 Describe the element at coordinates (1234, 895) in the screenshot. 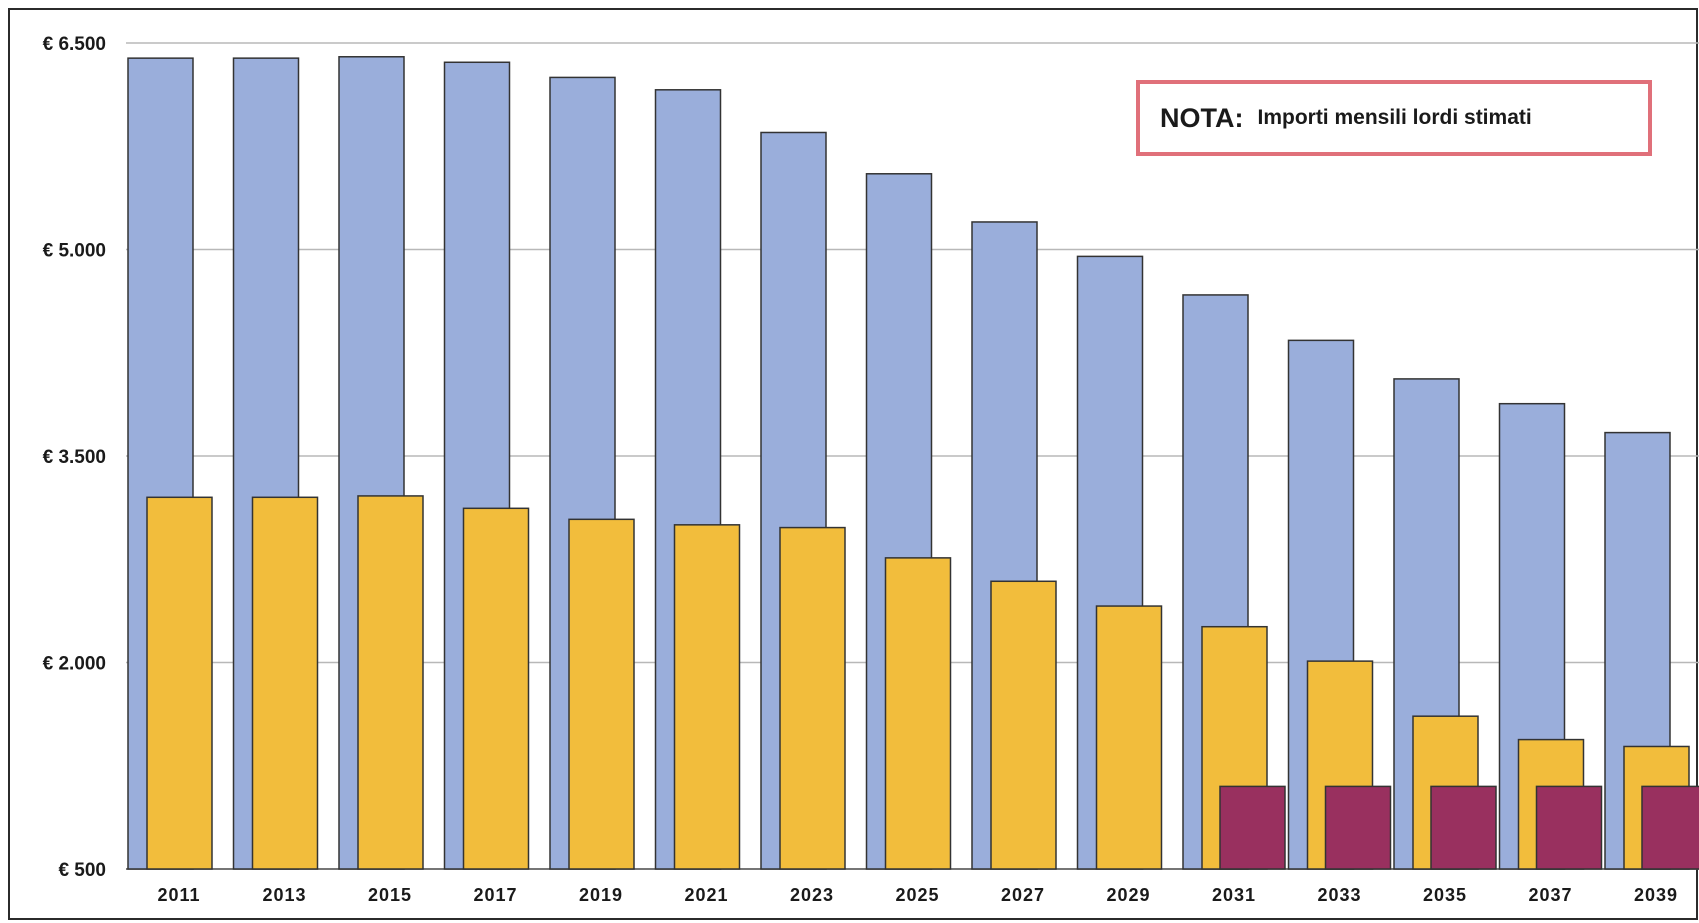

I see `x-tick-label: 2031` at that location.